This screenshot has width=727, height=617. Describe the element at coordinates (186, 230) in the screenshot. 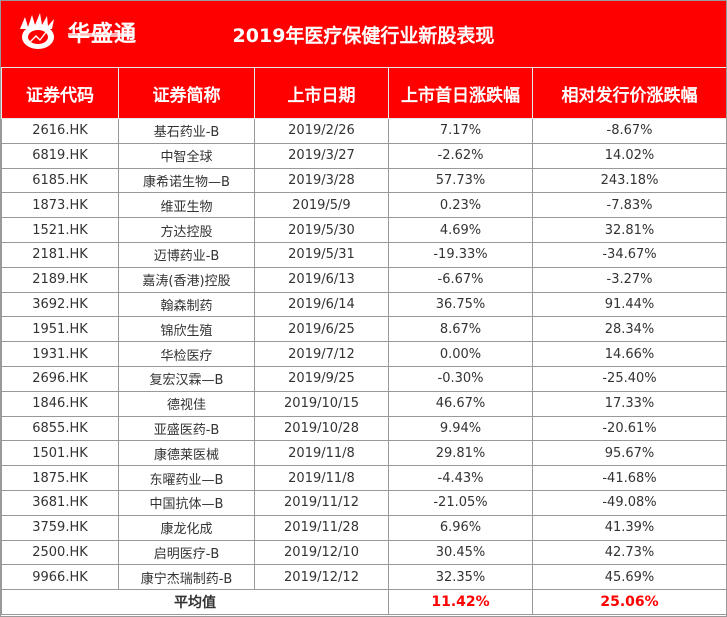

I see `stock-name-cell: 方达控股` at that location.